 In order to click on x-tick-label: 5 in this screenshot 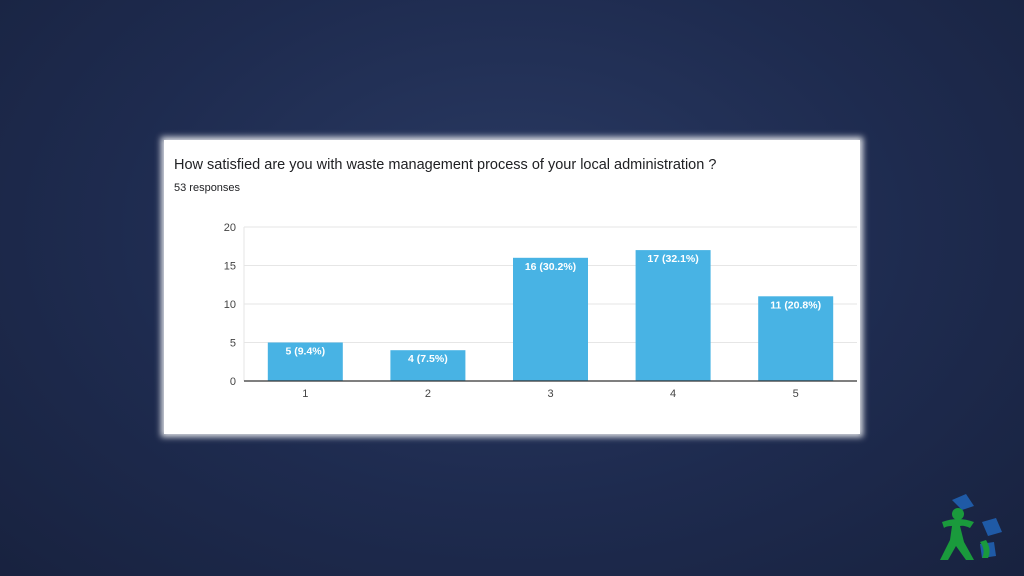, I will do `click(796, 394)`.